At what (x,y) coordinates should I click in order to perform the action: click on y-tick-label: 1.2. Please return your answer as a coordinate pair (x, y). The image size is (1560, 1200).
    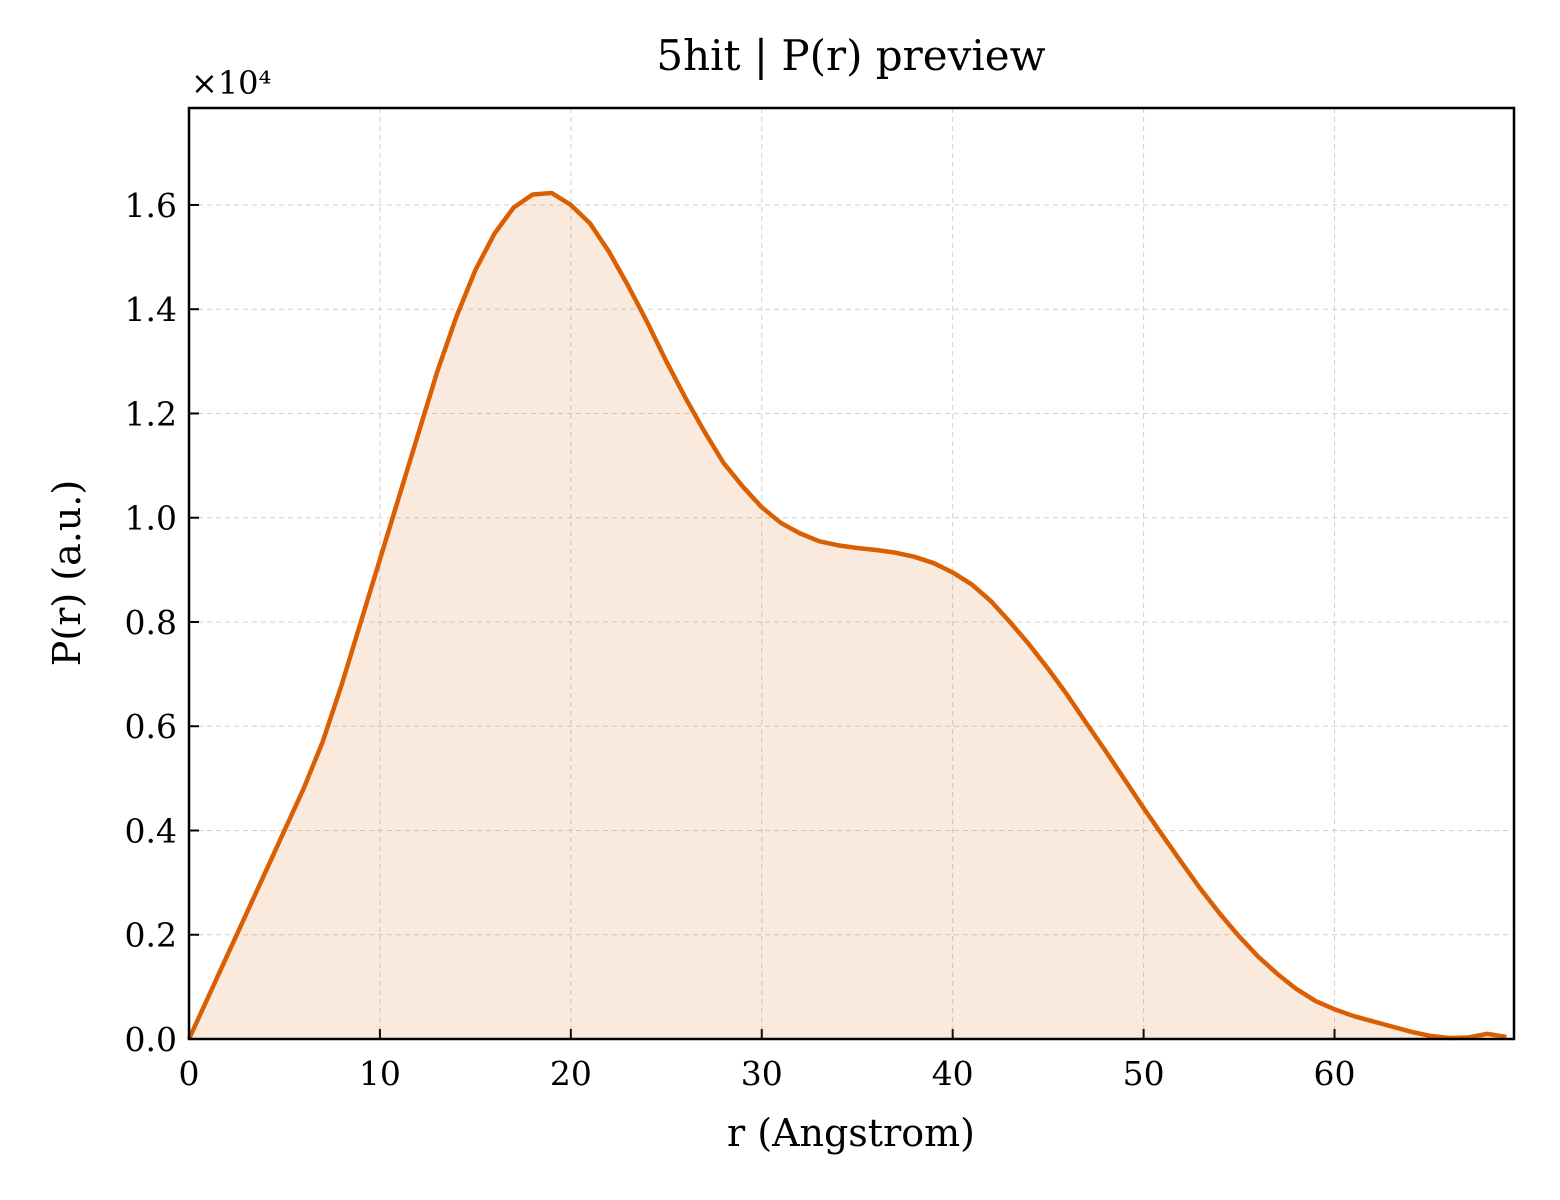
    Looking at the image, I should click on (151, 413).